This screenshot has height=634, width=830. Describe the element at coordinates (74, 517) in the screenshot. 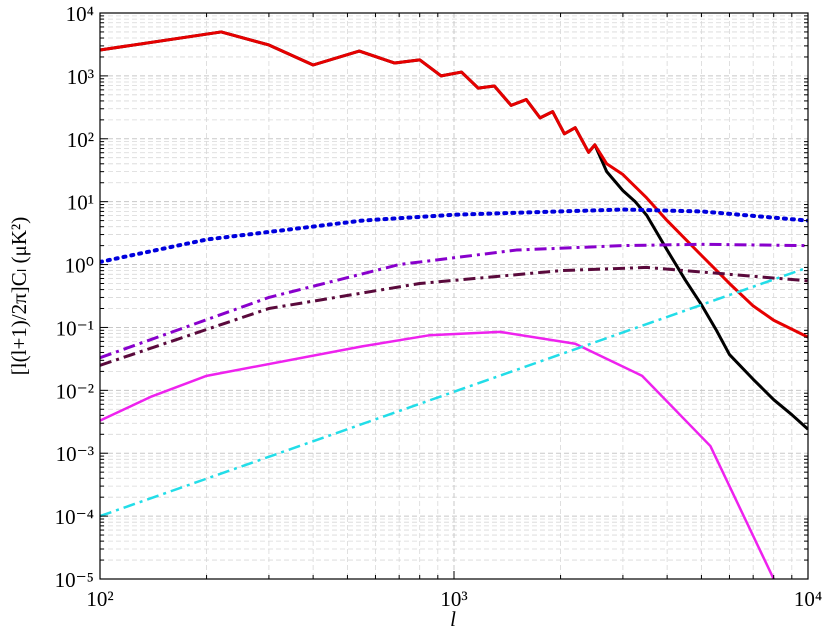

I see `y-tick-label: 10⁻⁴` at that location.